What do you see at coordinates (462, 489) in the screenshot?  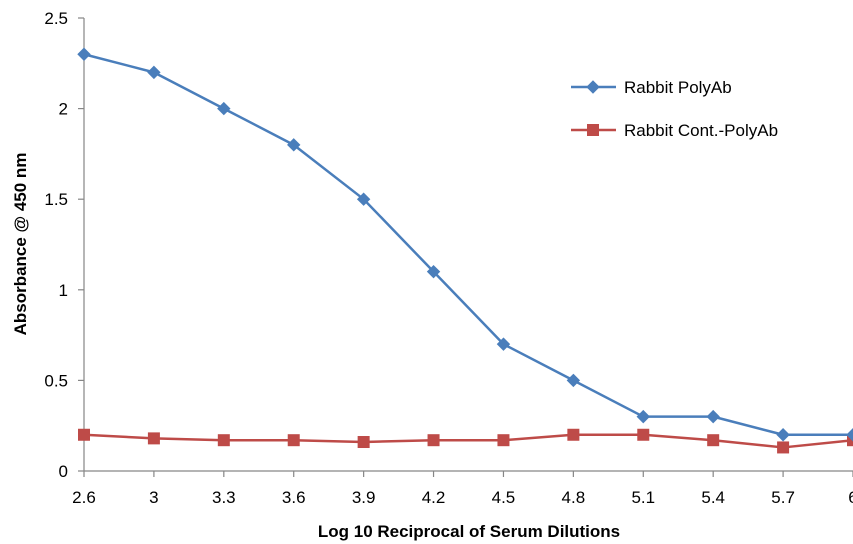 I see `x-axis-ticks: 2.6 3 3.3 3.6 3.9 4.2 4.5 4.8 5.1 5.4 5.7 6` at bounding box center [462, 489].